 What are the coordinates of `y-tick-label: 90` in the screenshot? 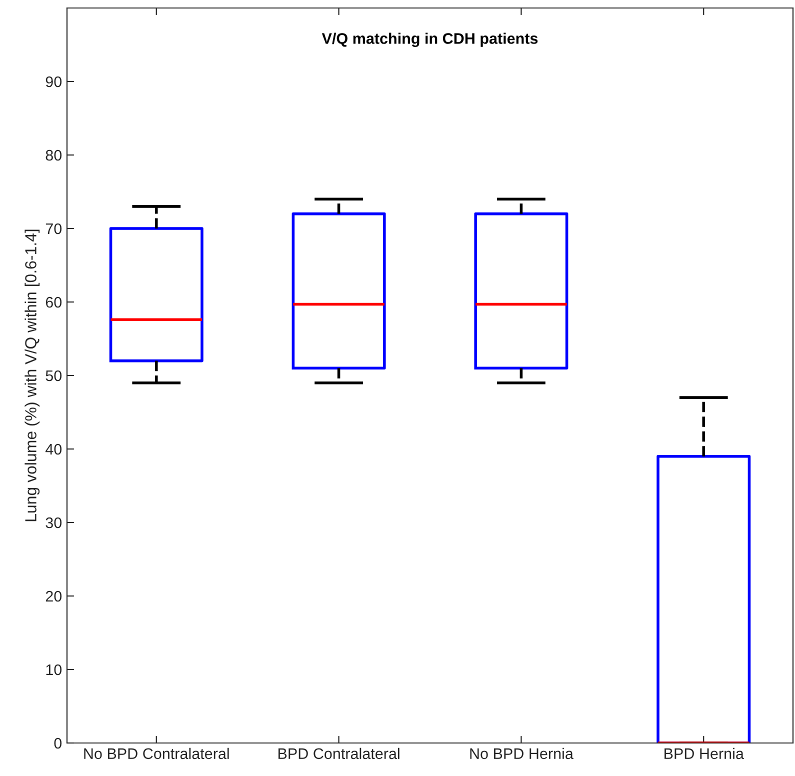 It's located at (54, 82).